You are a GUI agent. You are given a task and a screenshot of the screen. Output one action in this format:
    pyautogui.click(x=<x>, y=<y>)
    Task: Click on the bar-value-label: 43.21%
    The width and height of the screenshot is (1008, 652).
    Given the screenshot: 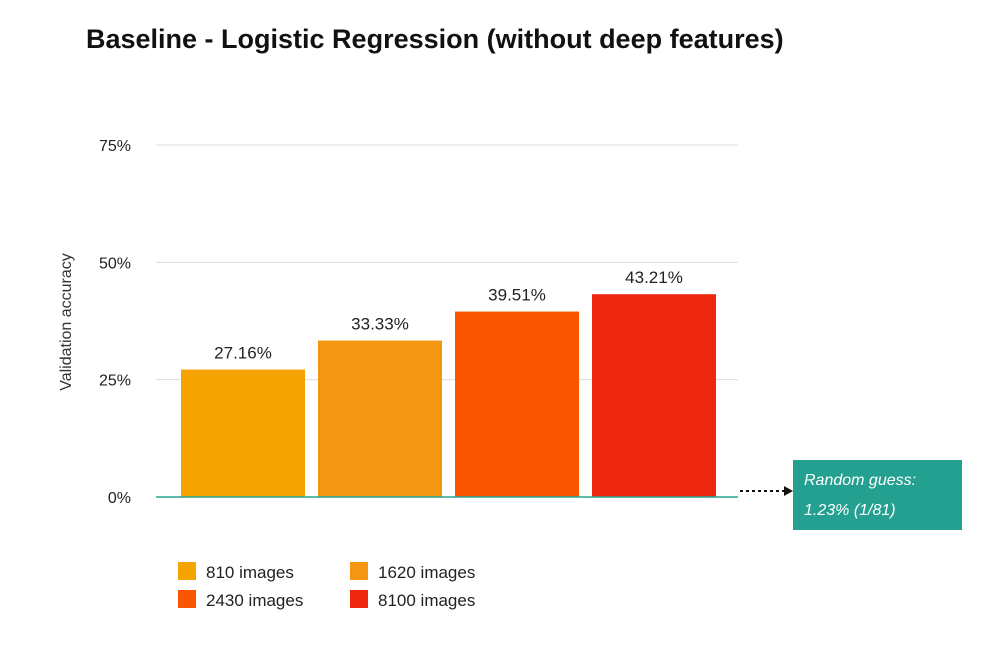 What is the action you would take?
    pyautogui.click(x=654, y=277)
    